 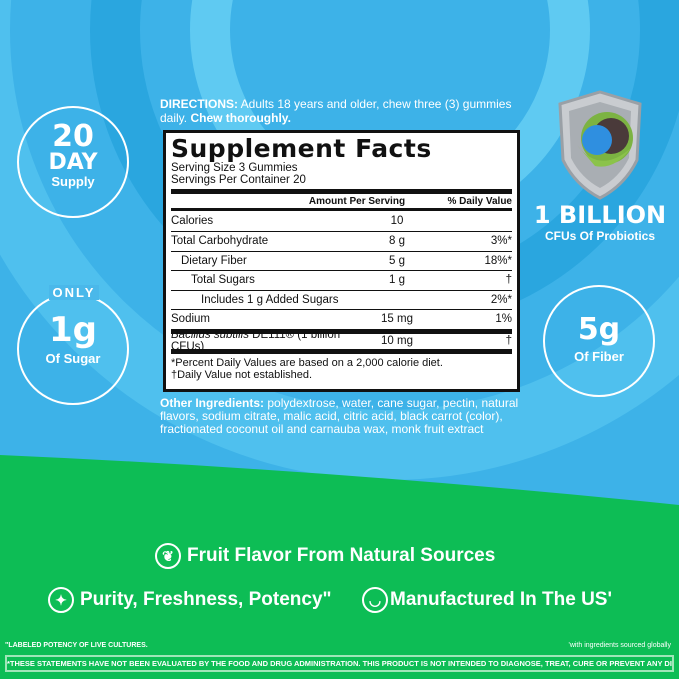 I want to click on dv-header: % Daily Value, so click(x=479, y=201).